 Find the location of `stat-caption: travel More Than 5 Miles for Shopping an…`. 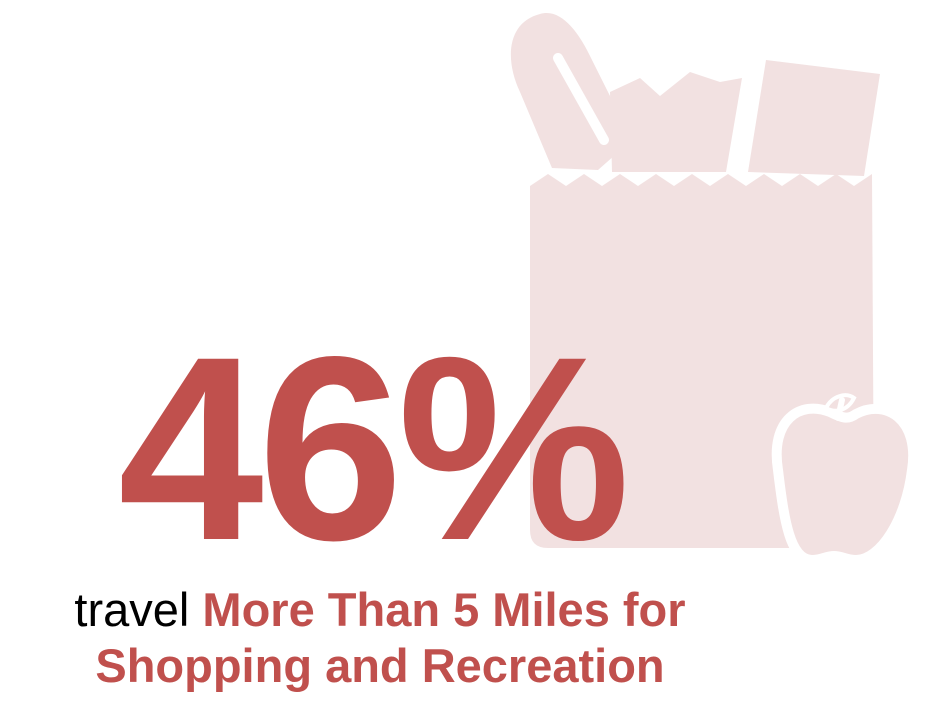

stat-caption: travel More Than 5 Miles for Shopping an… is located at coordinates (380, 638).